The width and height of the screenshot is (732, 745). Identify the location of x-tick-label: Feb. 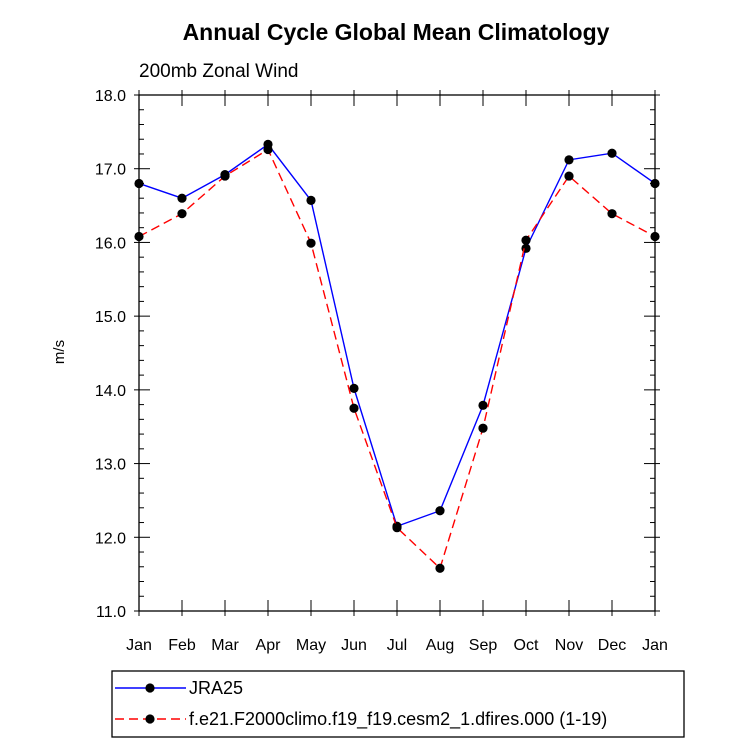
(182, 645).